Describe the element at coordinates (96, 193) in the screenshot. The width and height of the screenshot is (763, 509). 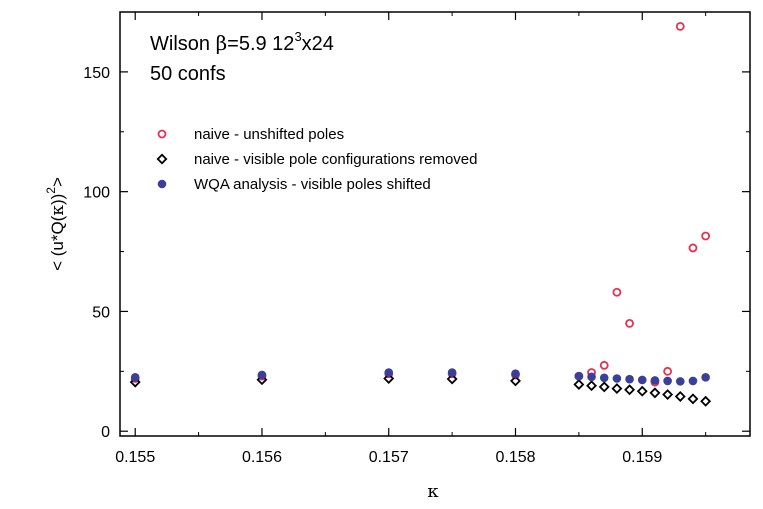
I see `y-tick-label: 100` at that location.